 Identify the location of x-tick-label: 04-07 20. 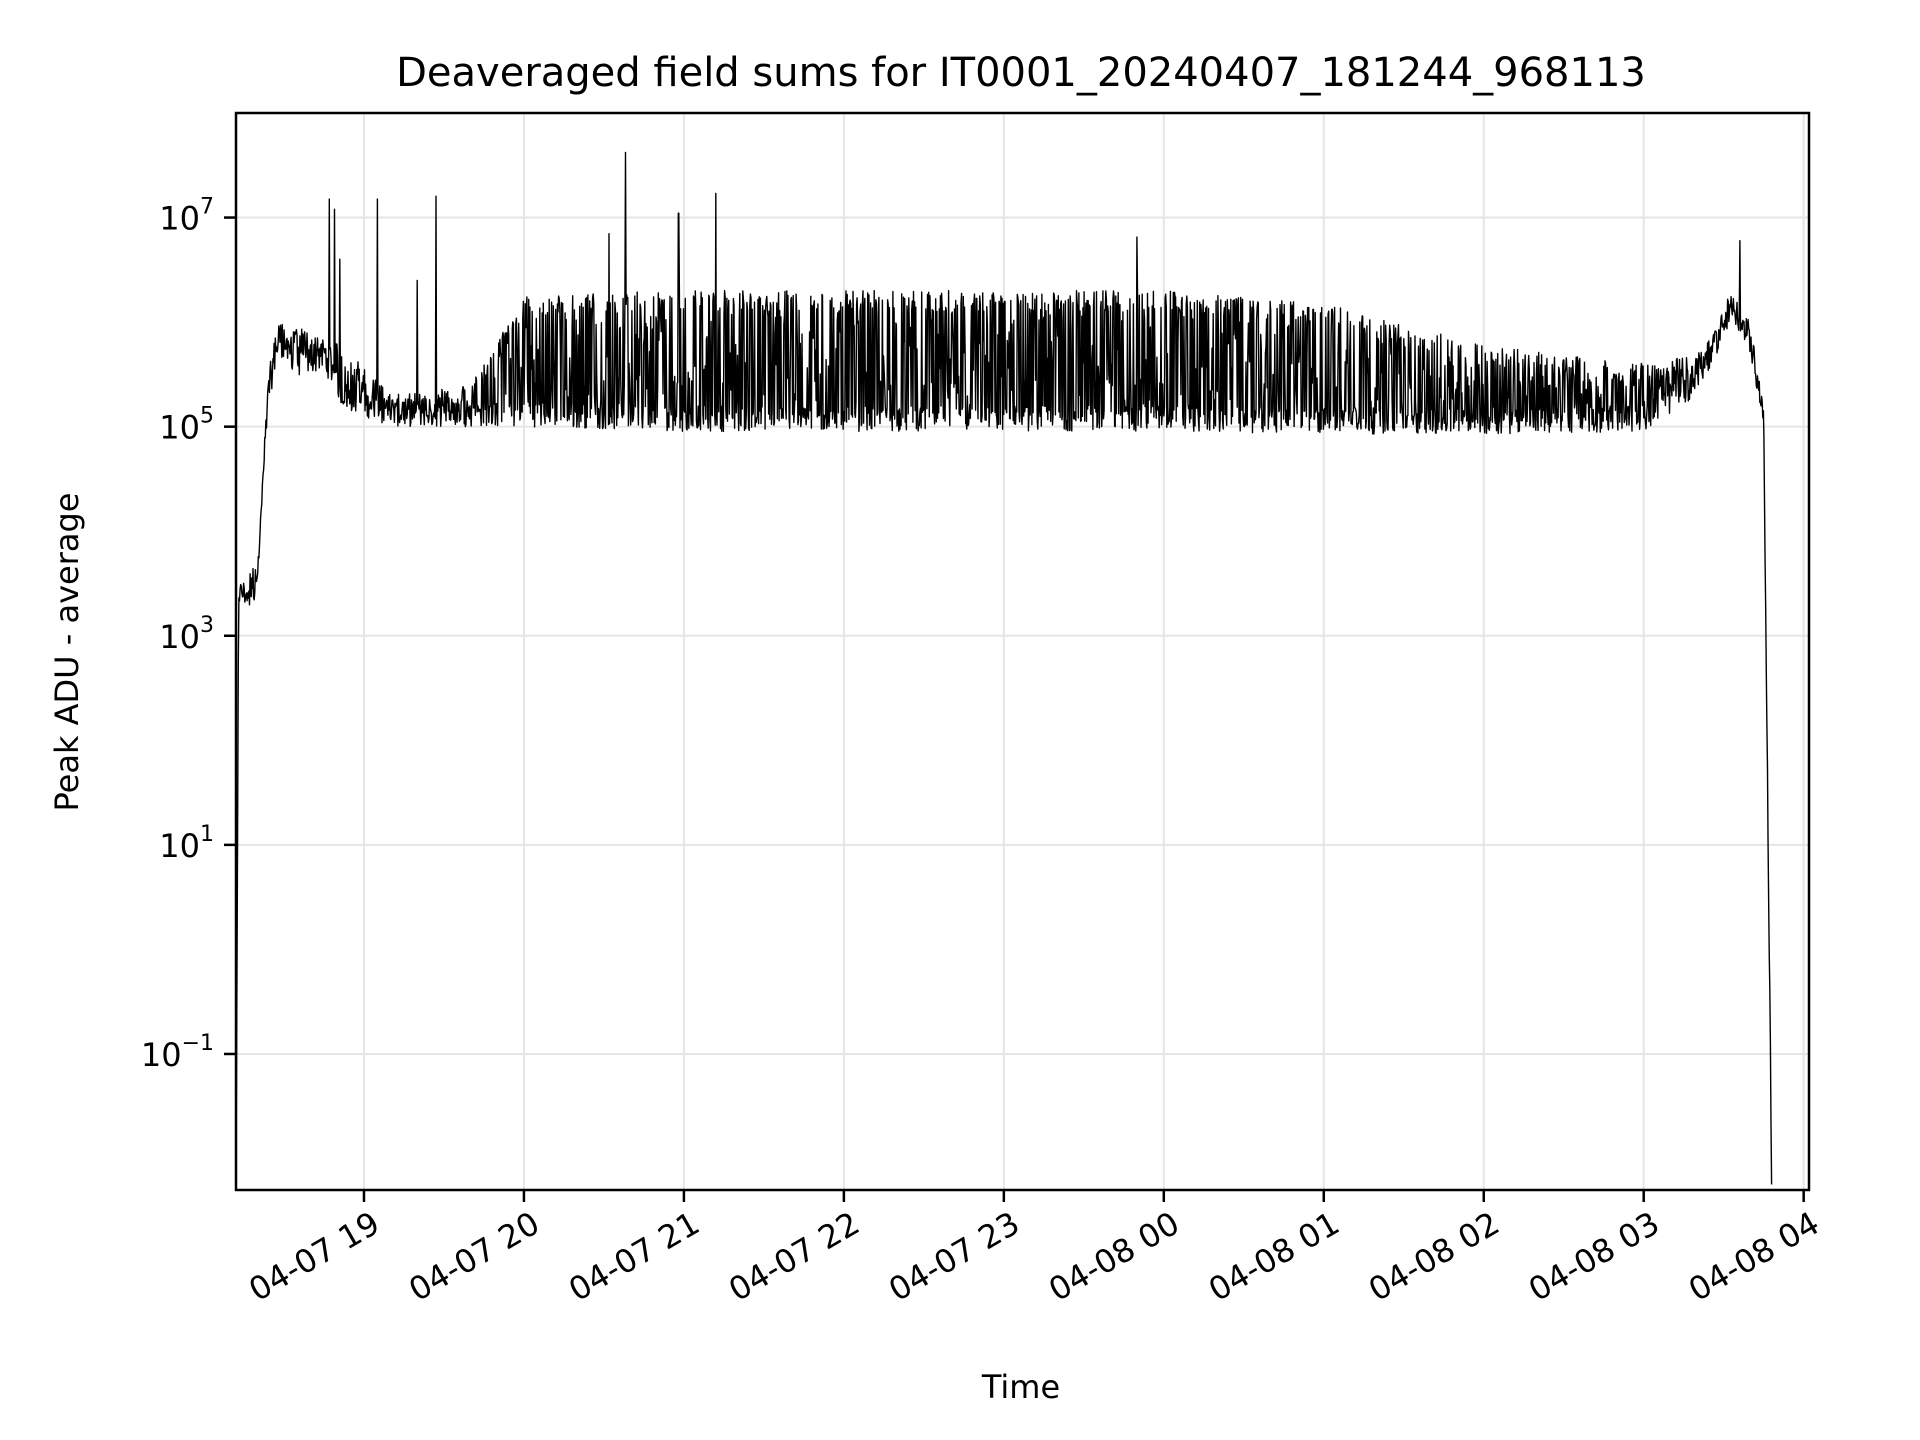
(474, 1256).